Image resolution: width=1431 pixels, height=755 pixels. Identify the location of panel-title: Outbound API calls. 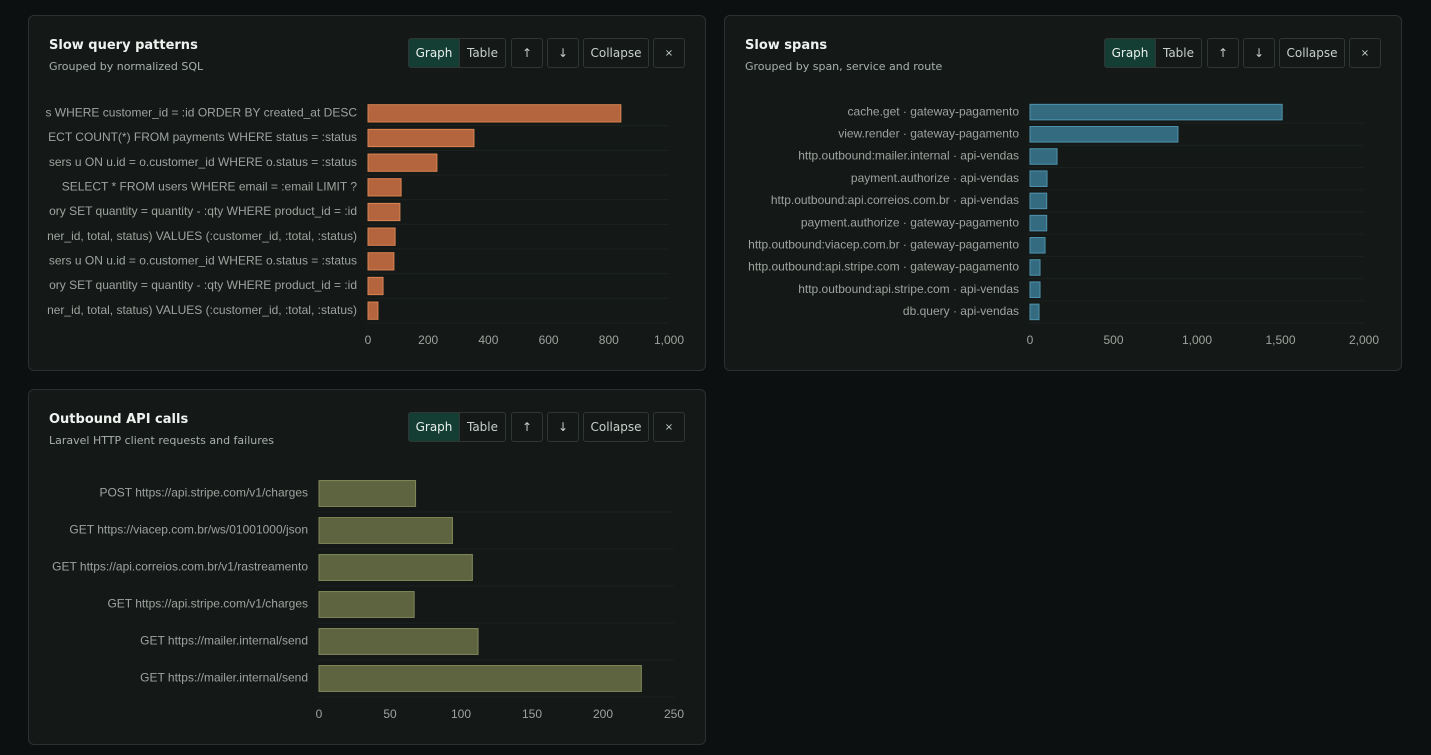
(119, 419).